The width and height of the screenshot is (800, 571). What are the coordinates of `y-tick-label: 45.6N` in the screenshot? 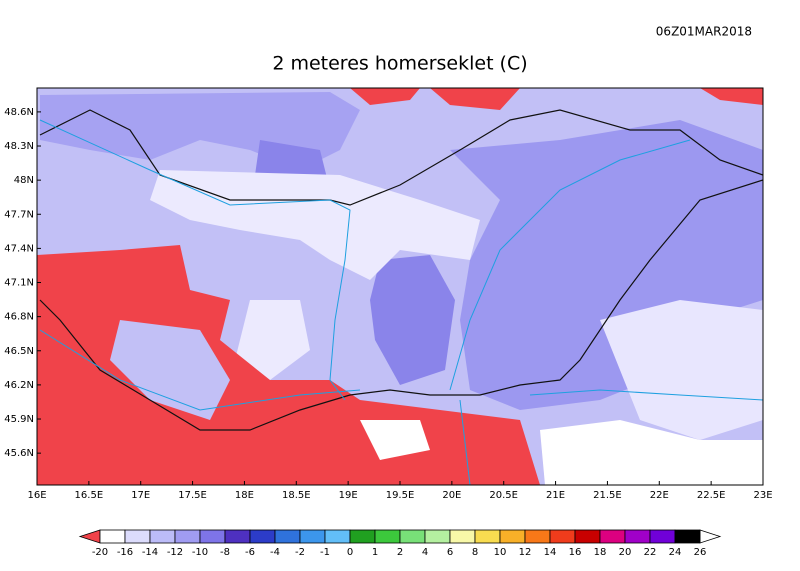 It's located at (19, 453).